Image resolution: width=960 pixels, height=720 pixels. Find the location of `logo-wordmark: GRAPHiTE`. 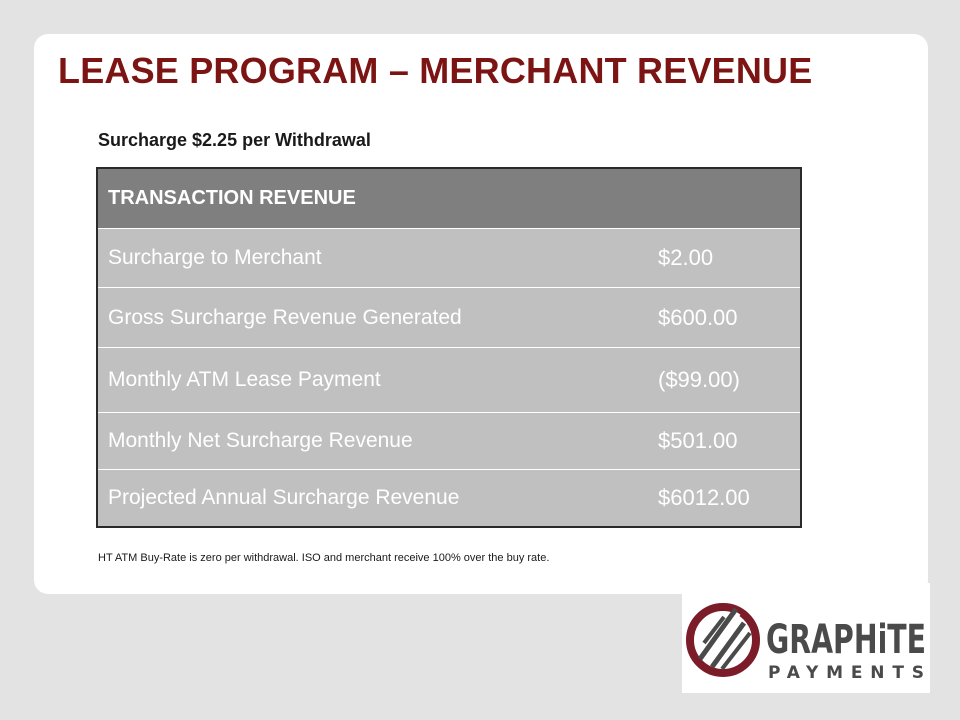

logo-wordmark: GRAPHiTE is located at coordinates (846, 640).